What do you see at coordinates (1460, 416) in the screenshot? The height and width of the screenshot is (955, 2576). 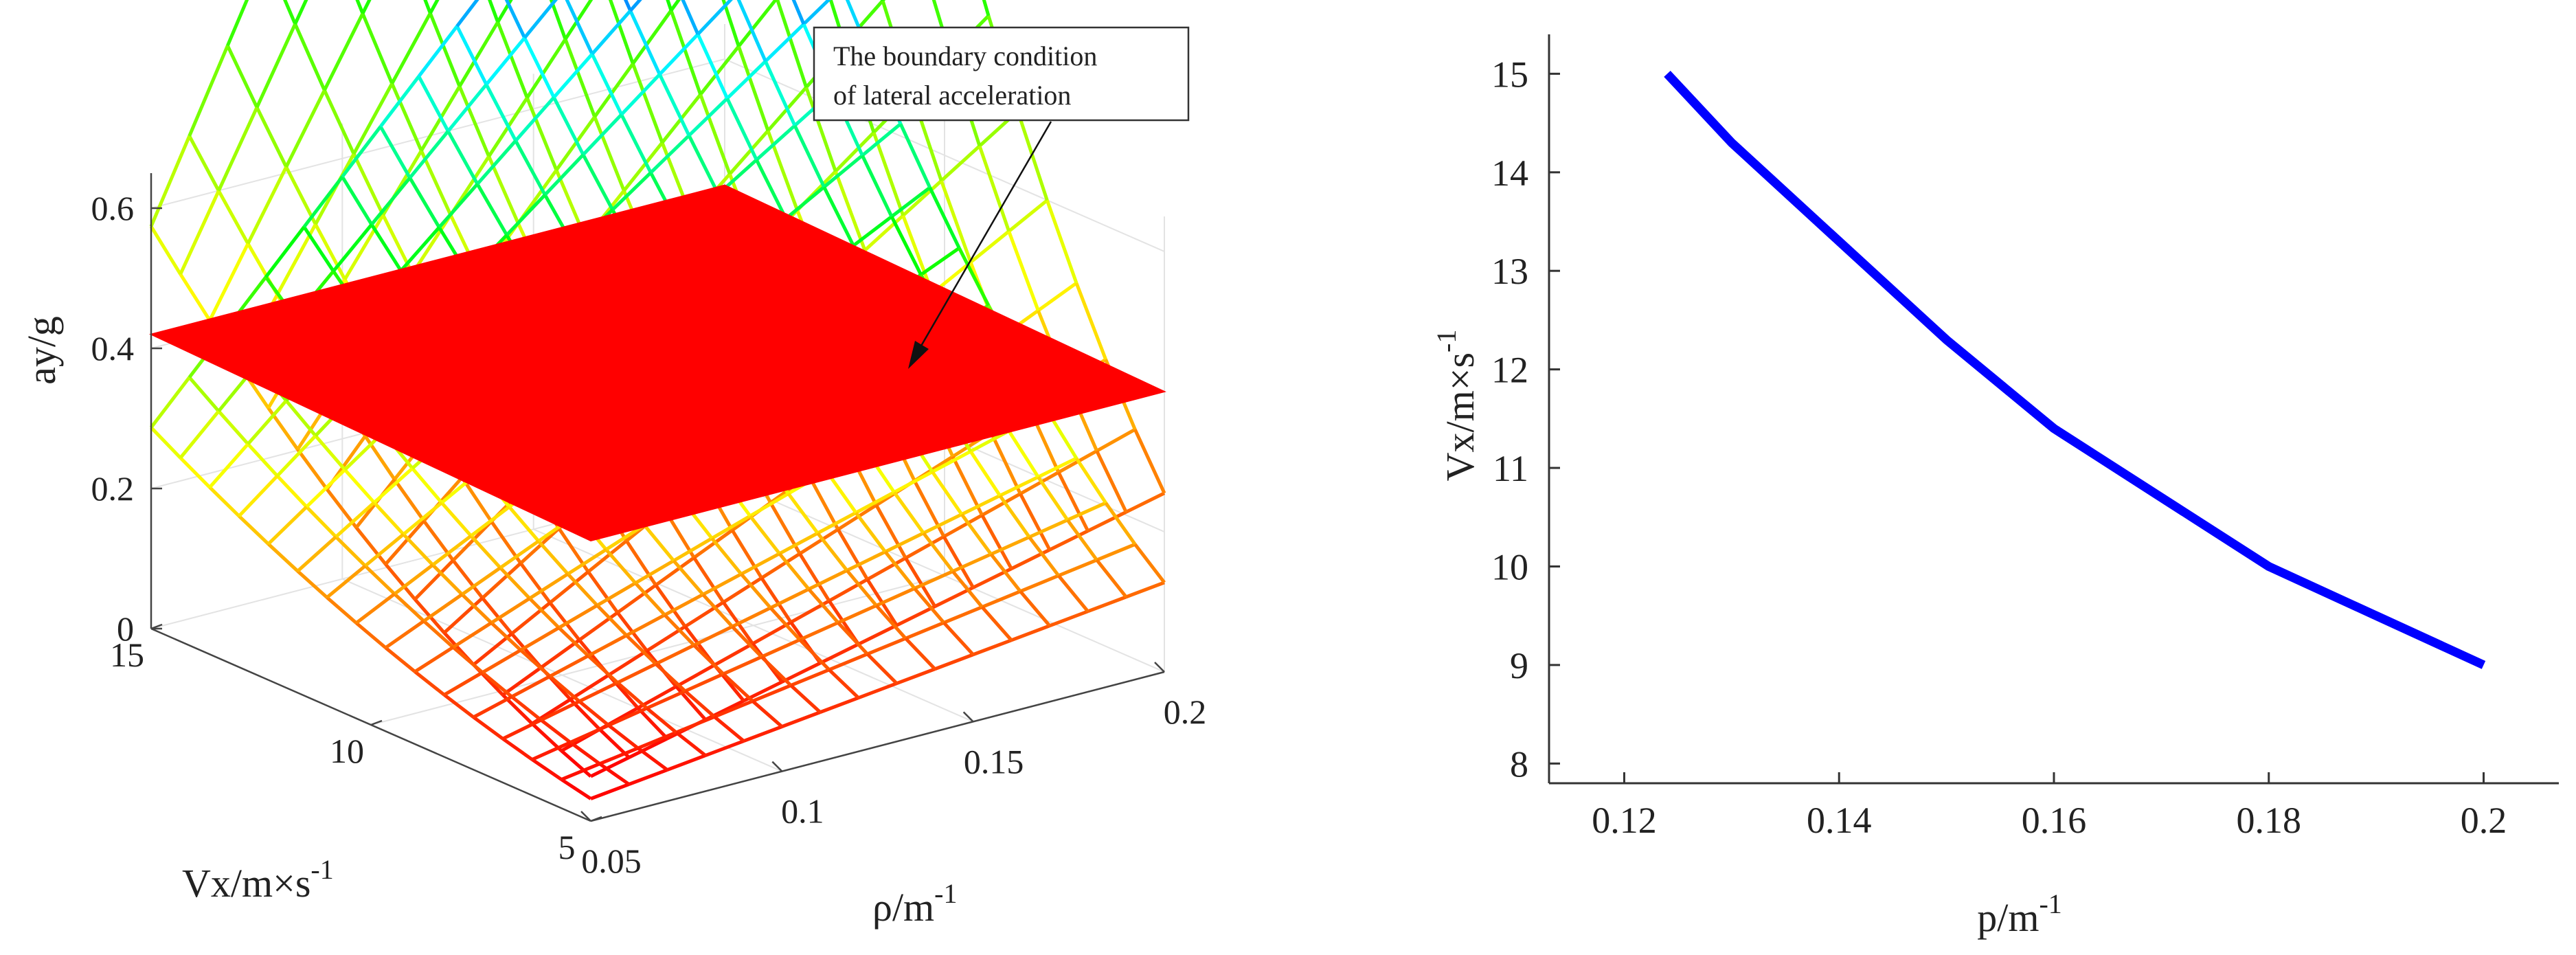 I see `y-axis-label-base: Vx/m×s` at bounding box center [1460, 416].